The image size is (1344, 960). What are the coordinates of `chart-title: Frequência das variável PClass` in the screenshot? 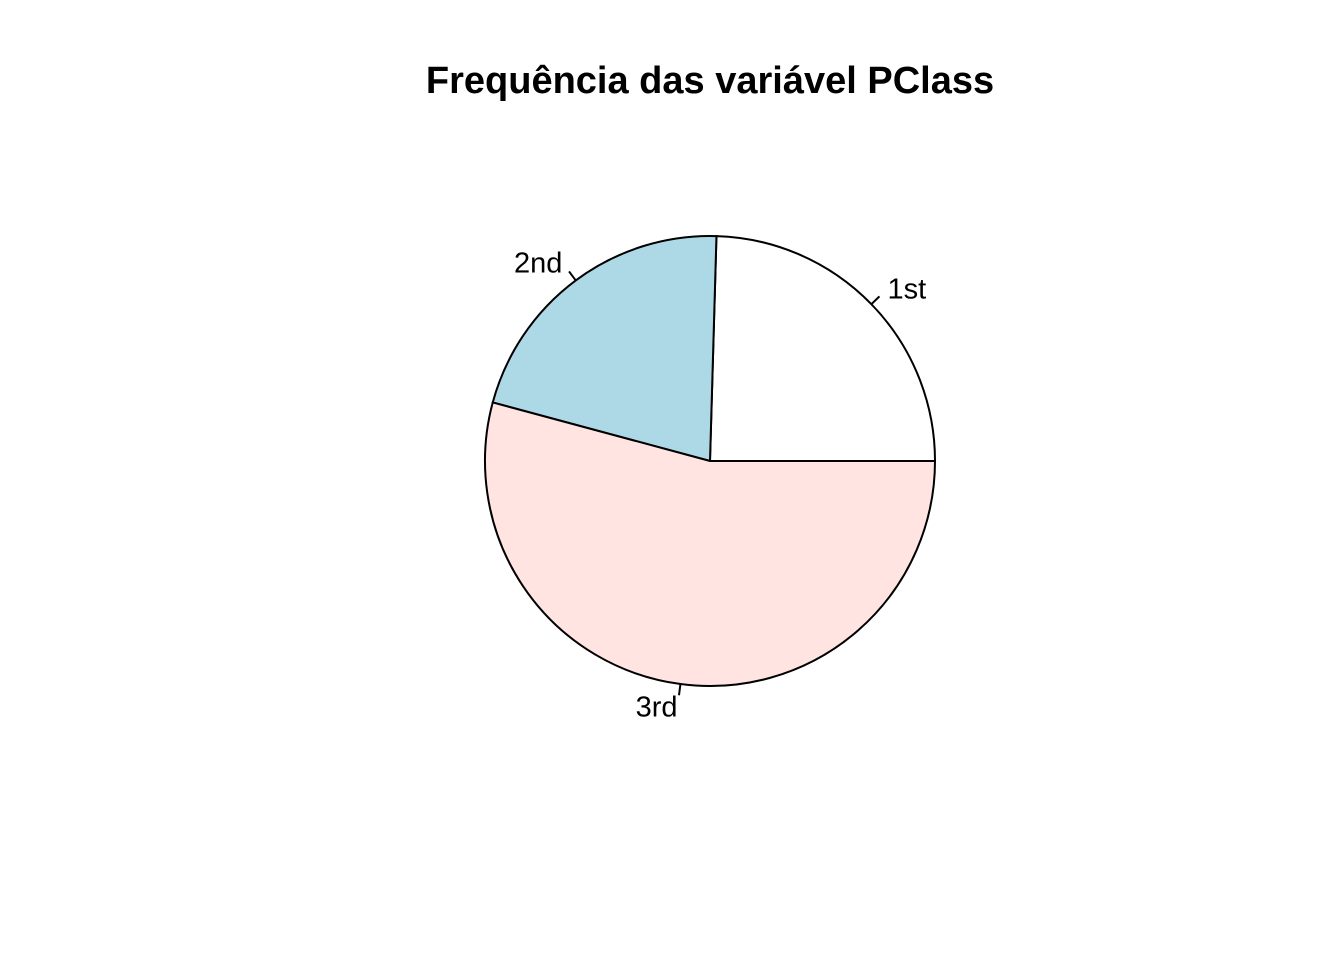 It's located at (710, 81).